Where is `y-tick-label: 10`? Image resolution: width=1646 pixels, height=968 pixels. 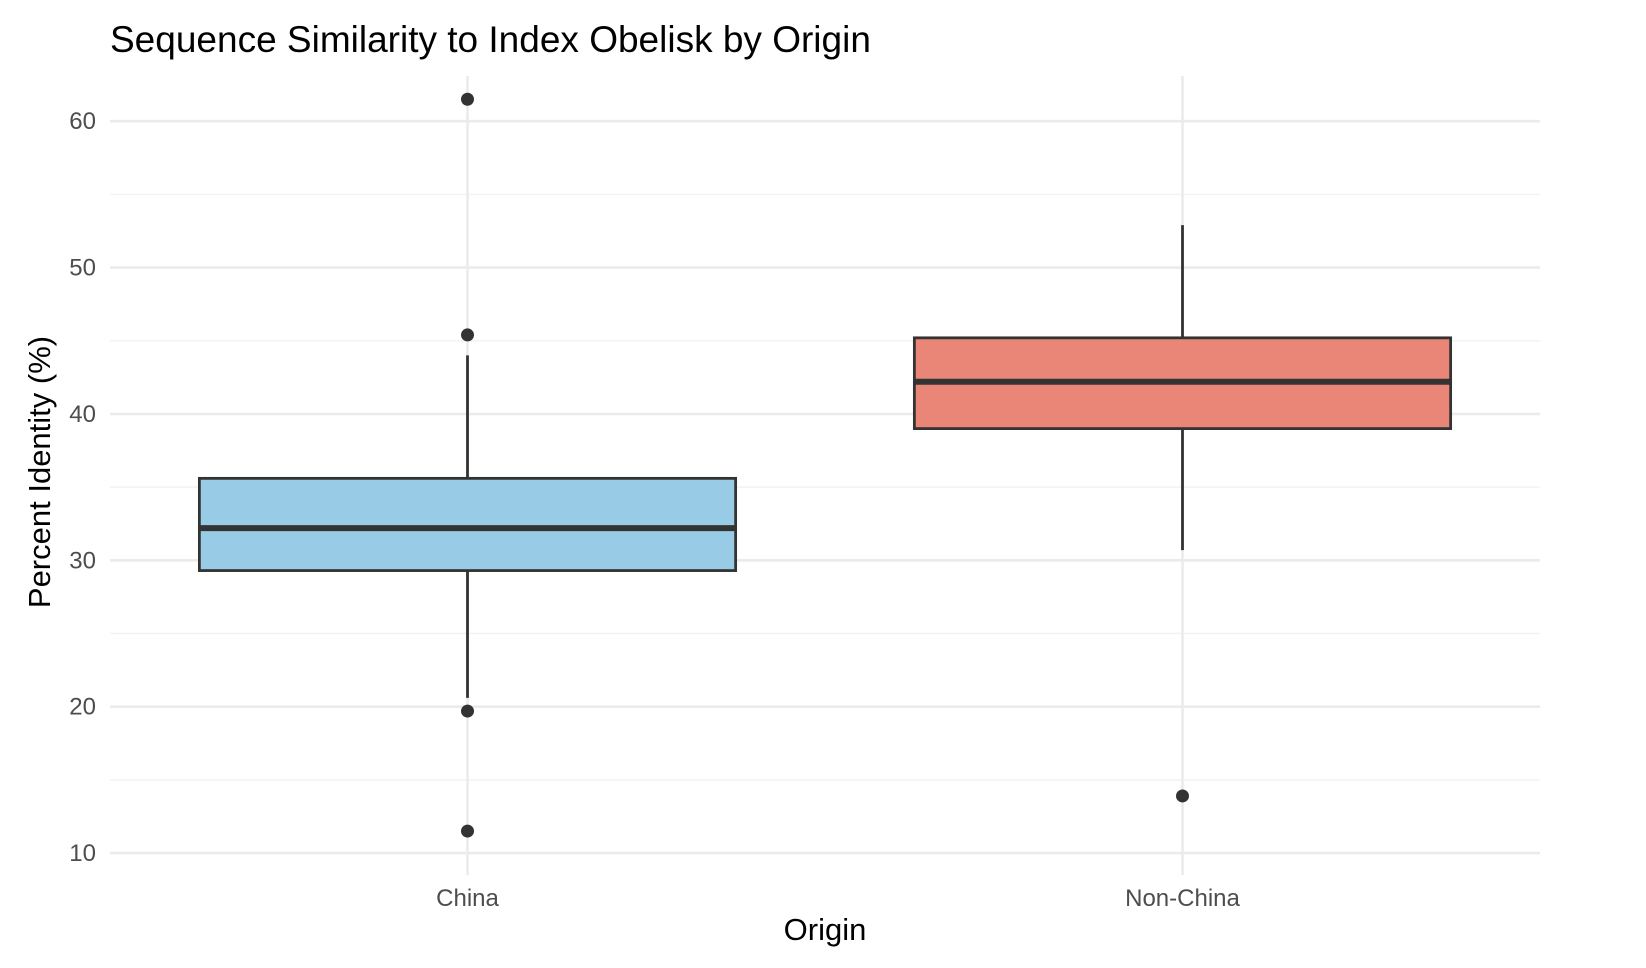 y-tick-label: 10 is located at coordinates (82, 853).